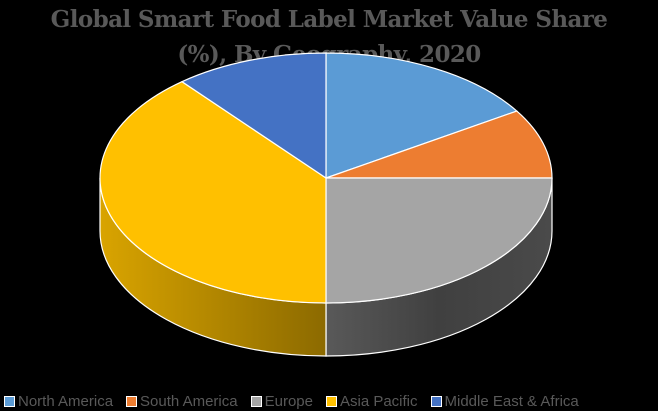 The width and height of the screenshot is (658, 411). Describe the element at coordinates (439, 240) in the screenshot. I see `pie-slice-europe` at that location.